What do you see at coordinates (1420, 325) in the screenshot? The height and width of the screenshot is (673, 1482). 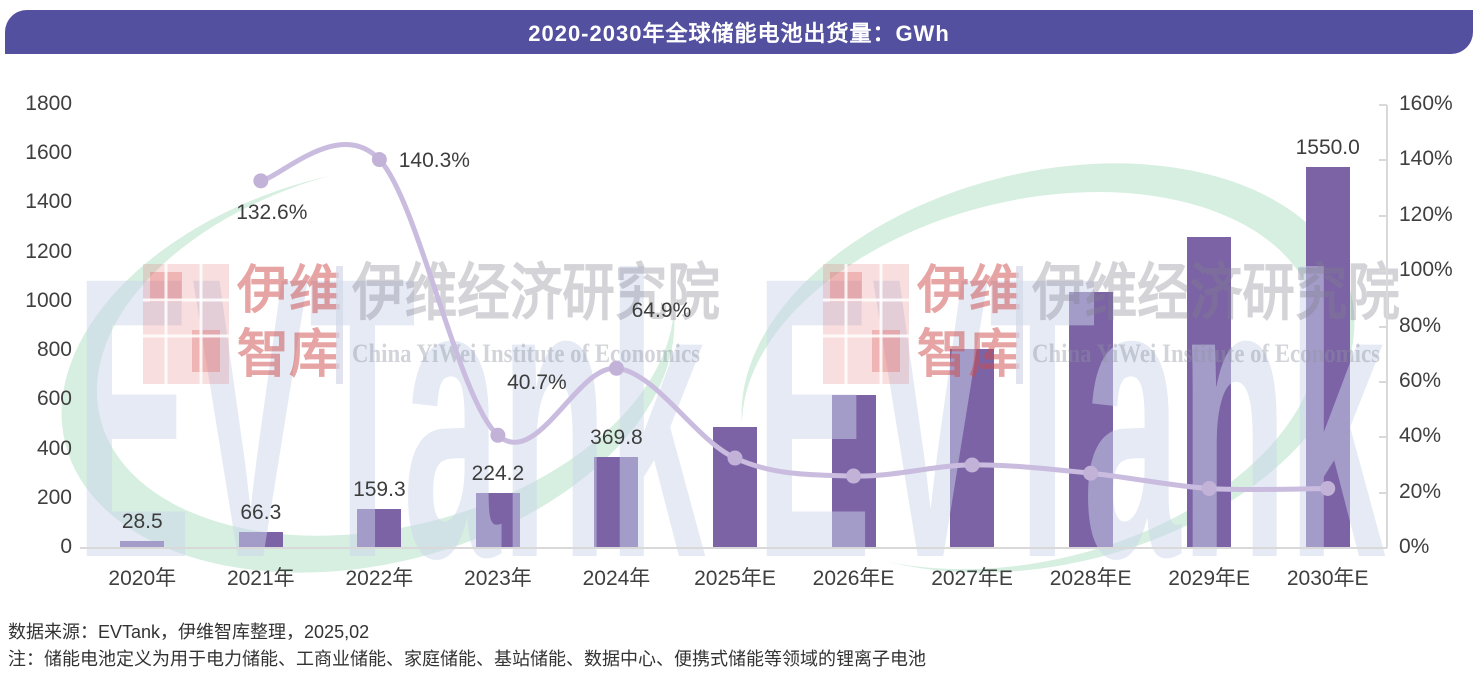 I see `right-axis-tick-80%: 80%` at bounding box center [1420, 325].